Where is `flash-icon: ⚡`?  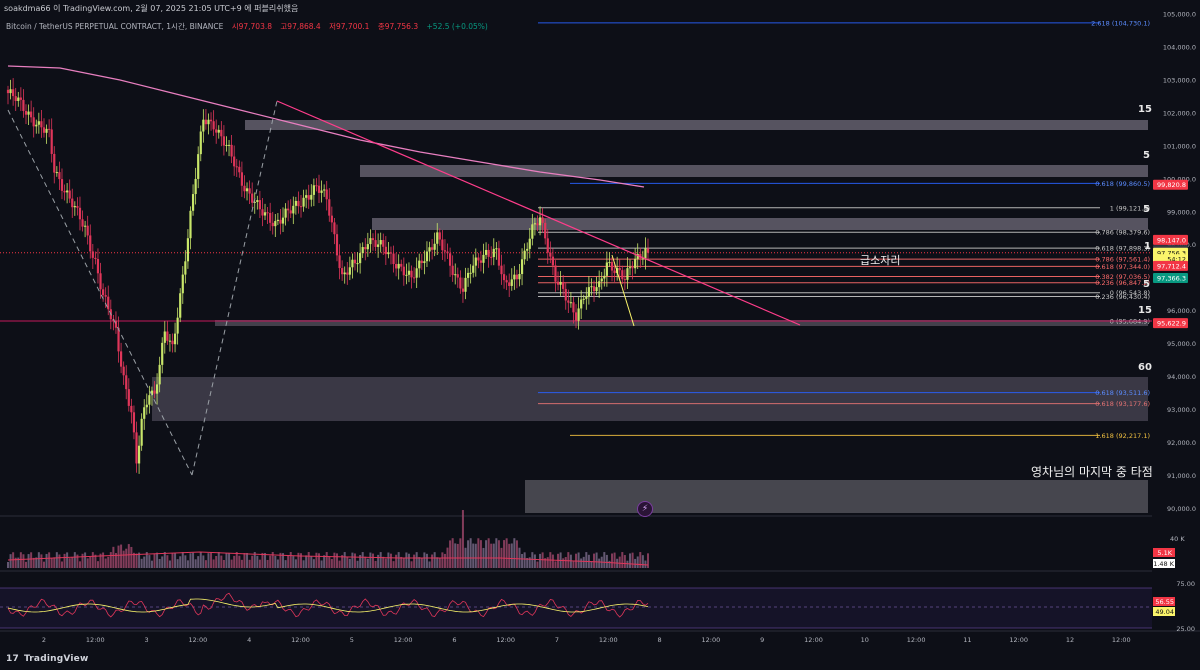
flash-icon: ⚡ is located at coordinates (645, 509).